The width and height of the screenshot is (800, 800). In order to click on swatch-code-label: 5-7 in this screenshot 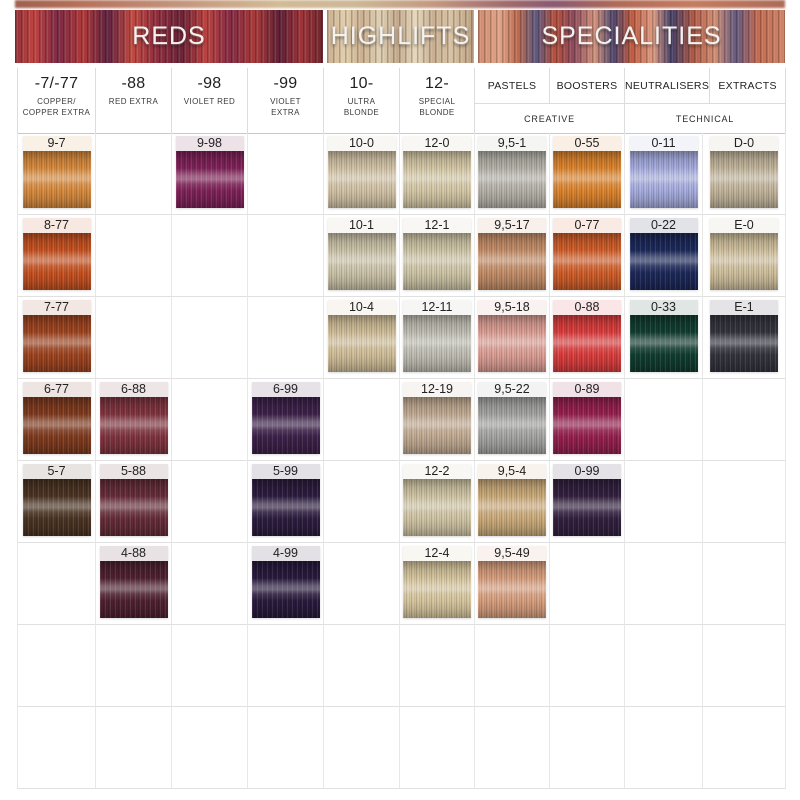, I will do `click(56, 471)`.